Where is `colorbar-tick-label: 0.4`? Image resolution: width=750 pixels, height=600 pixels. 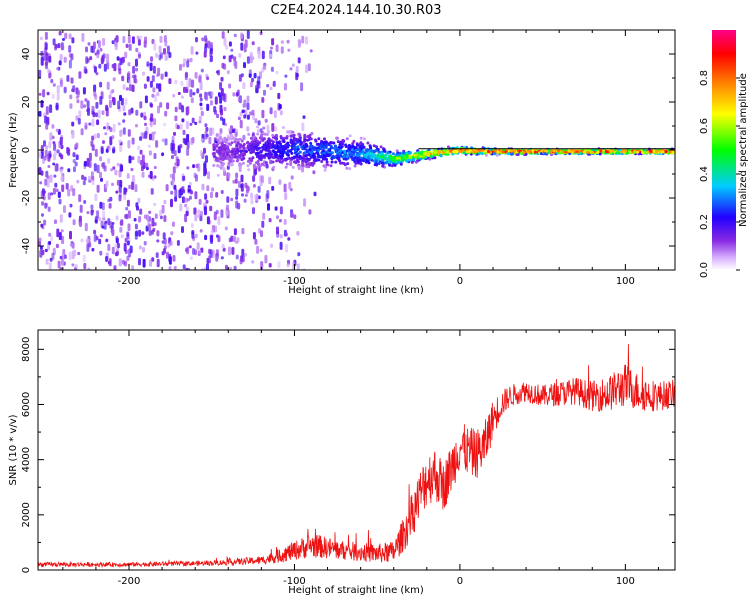
colorbar-tick-label: 0.4 is located at coordinates (704, 174).